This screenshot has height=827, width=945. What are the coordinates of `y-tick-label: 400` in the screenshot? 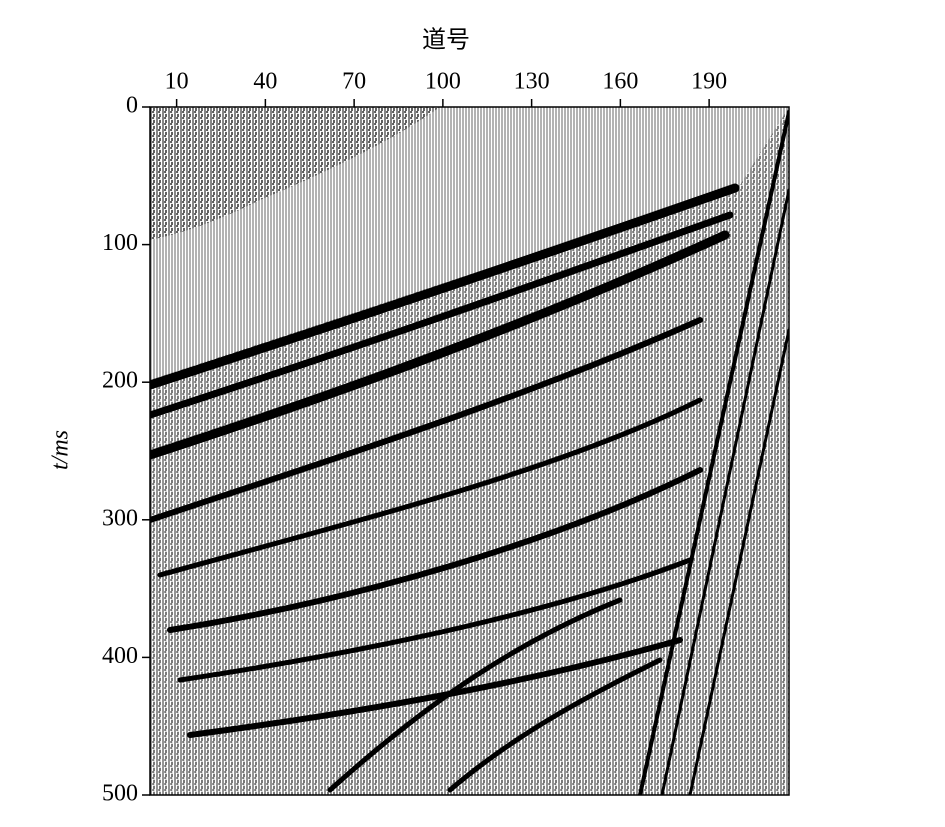 It's located at (120, 656).